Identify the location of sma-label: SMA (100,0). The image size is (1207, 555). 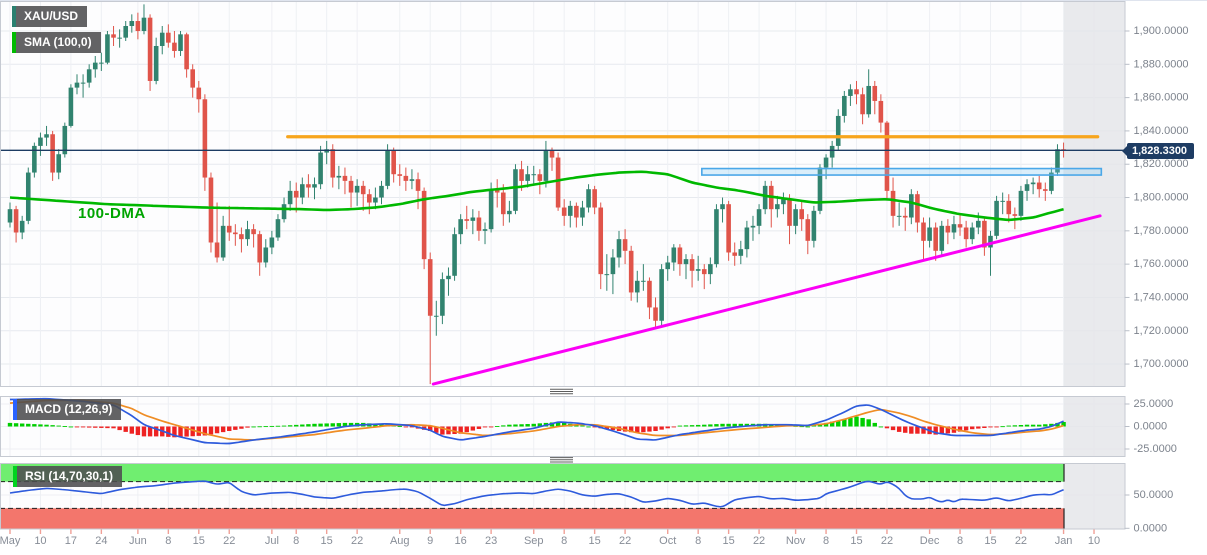
(58, 42).